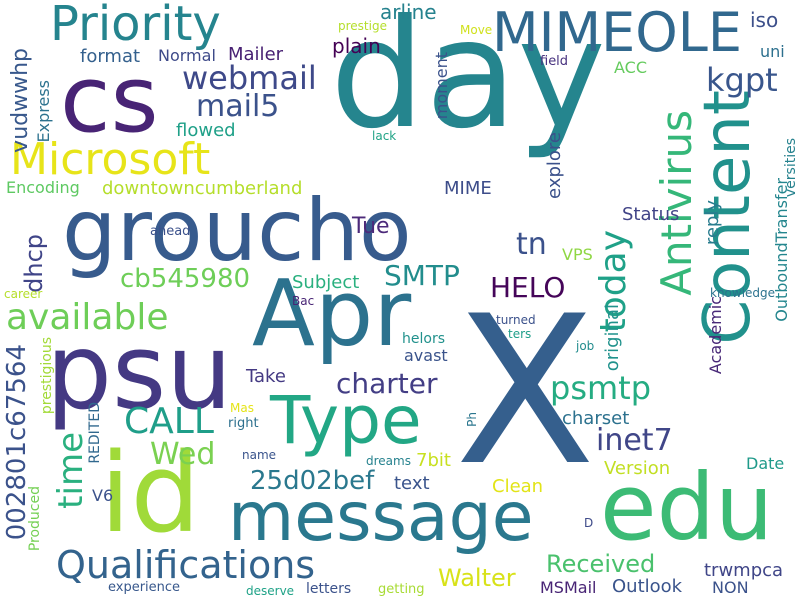 This screenshot has height=600, width=800. I want to click on word-job: job, so click(585, 346).